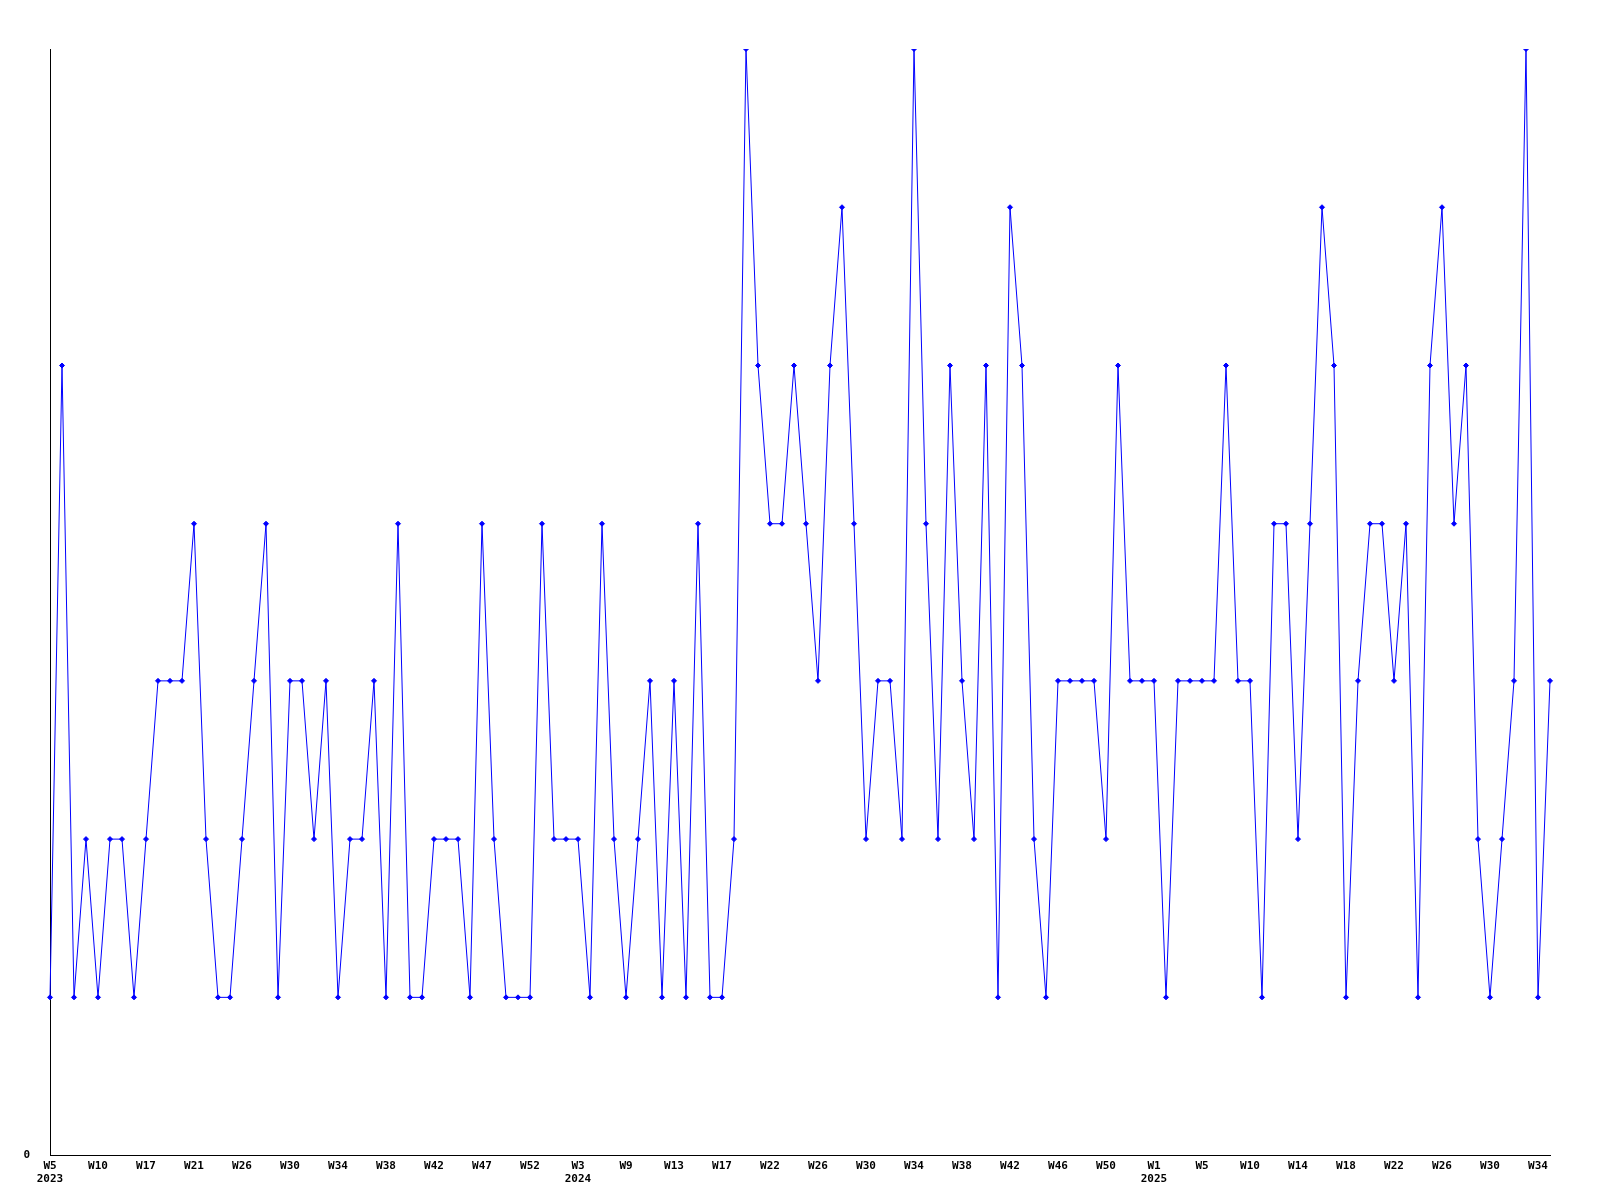 The height and width of the screenshot is (1200, 1600). Describe the element at coordinates (1154, 1172) in the screenshot. I see `x-tick-label: W1 2025` at that location.